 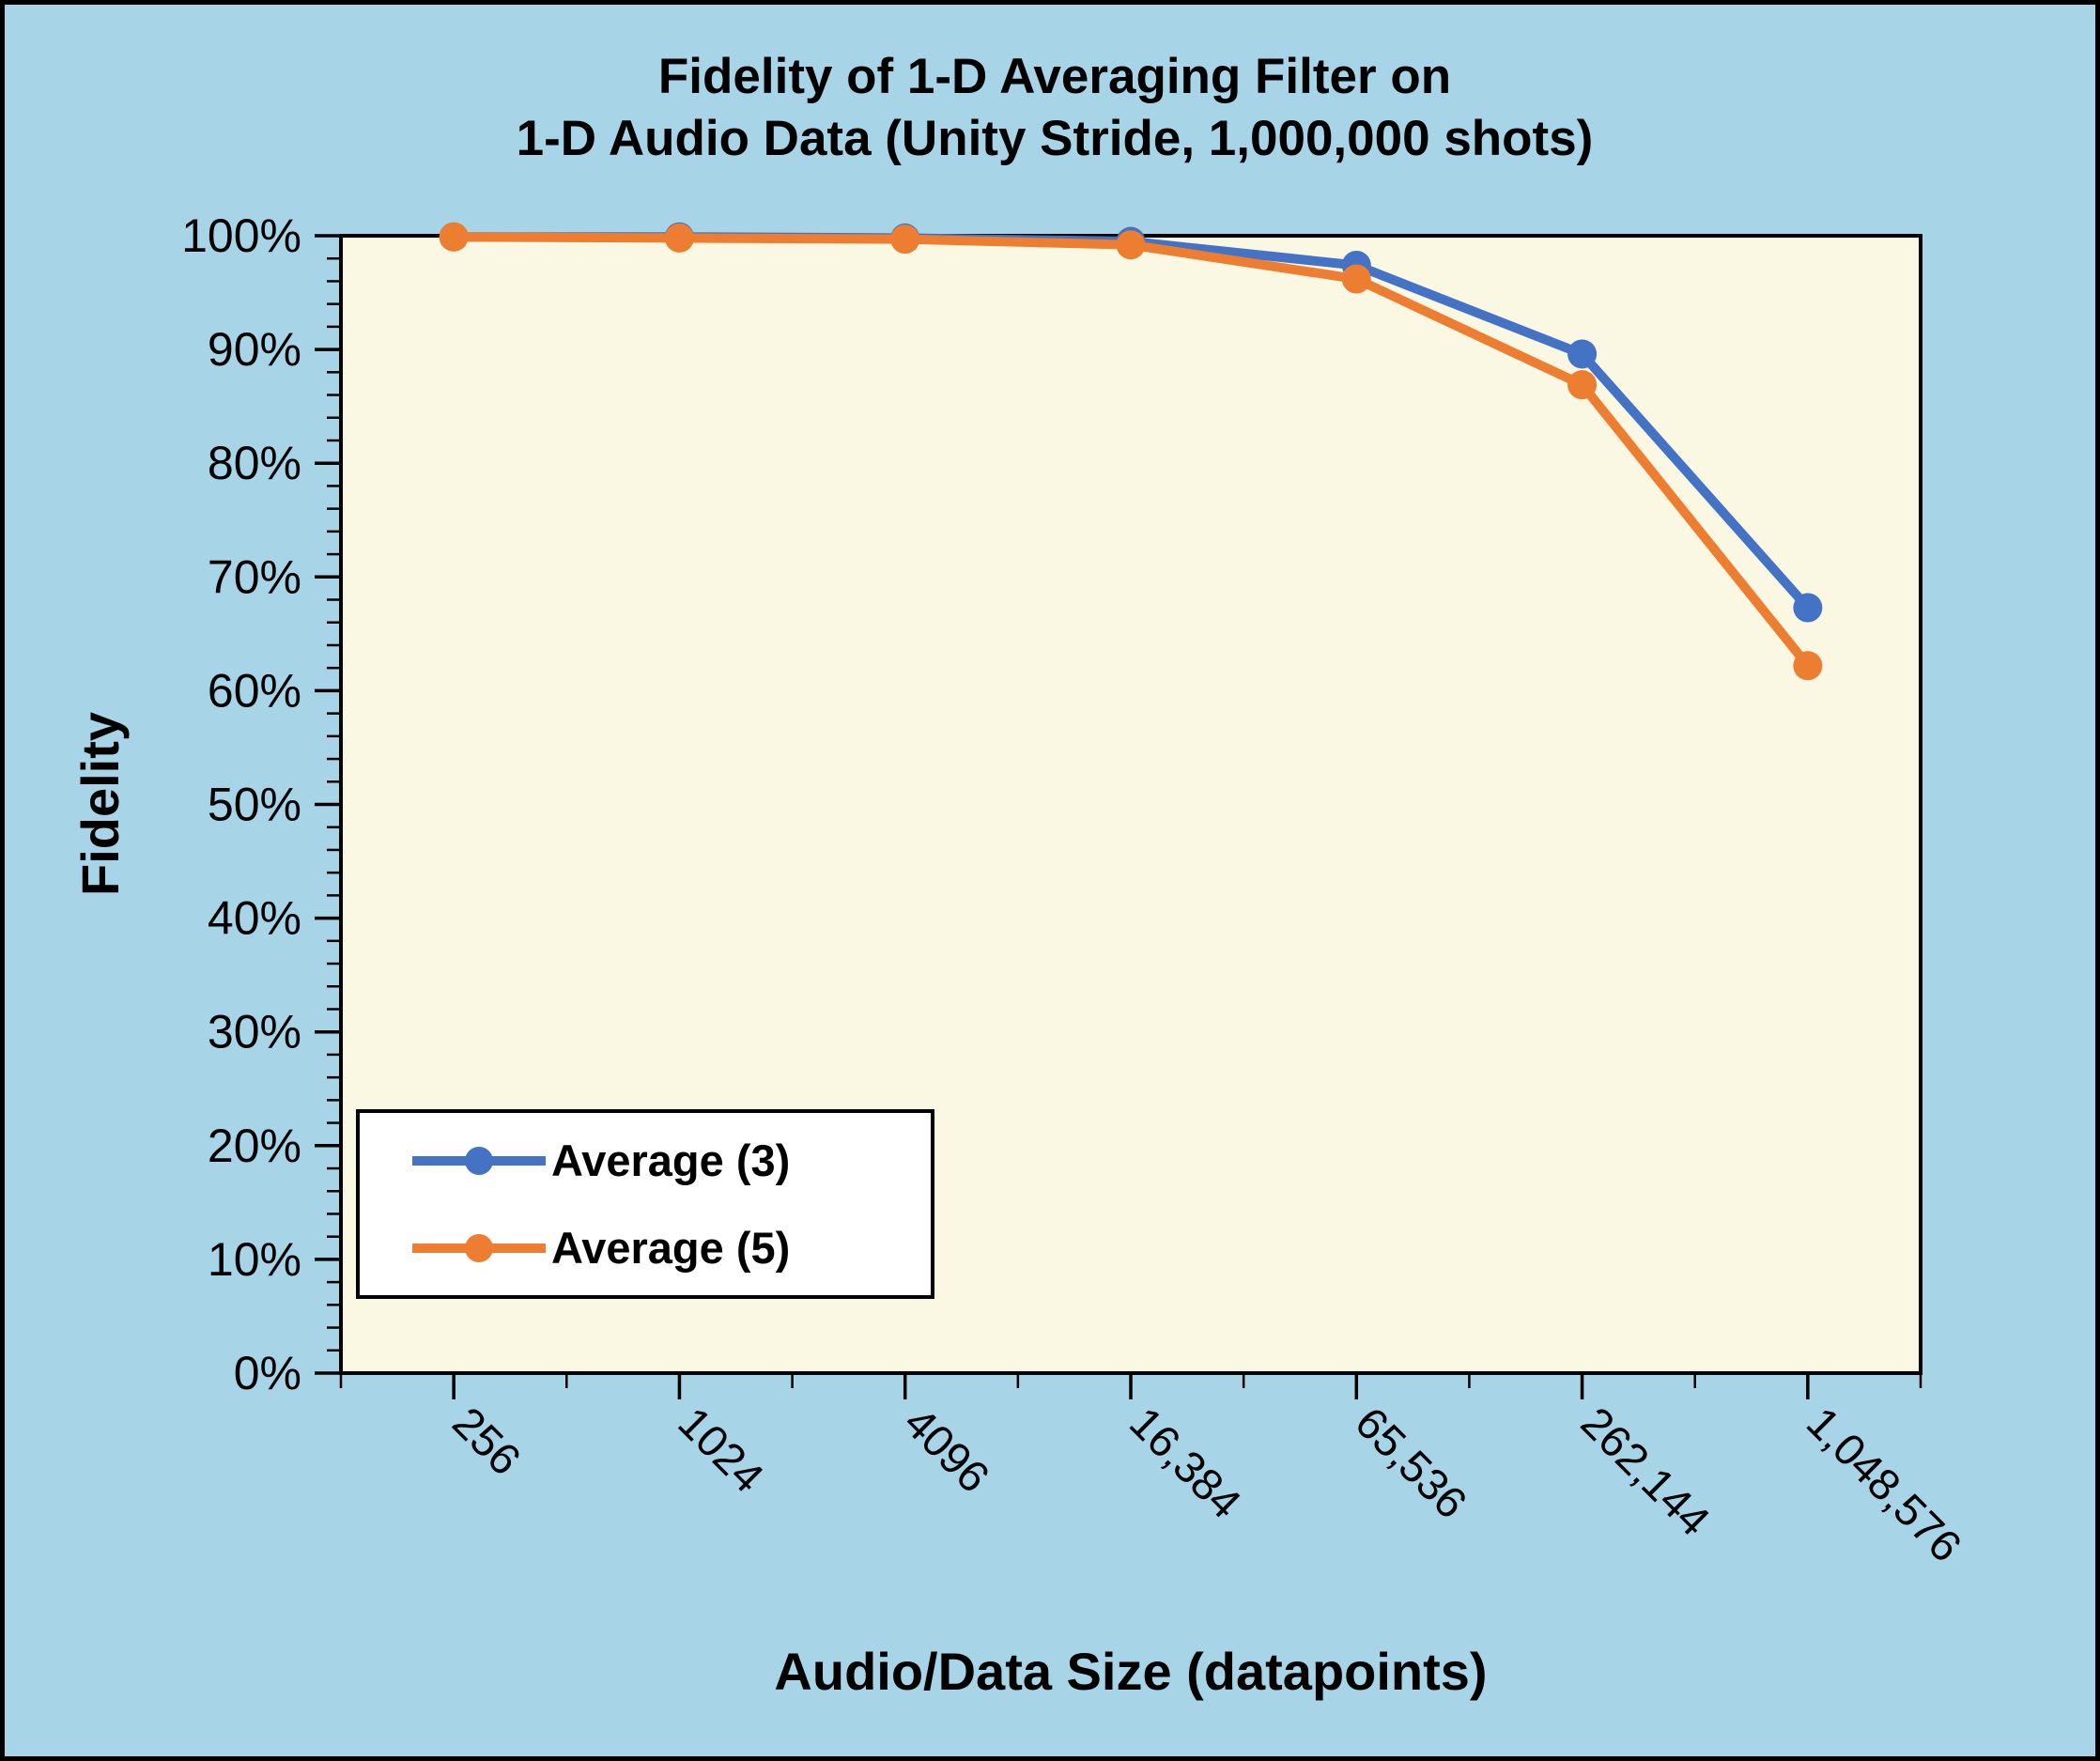 I want to click on y-tick-label: 40%, so click(x=255, y=919).